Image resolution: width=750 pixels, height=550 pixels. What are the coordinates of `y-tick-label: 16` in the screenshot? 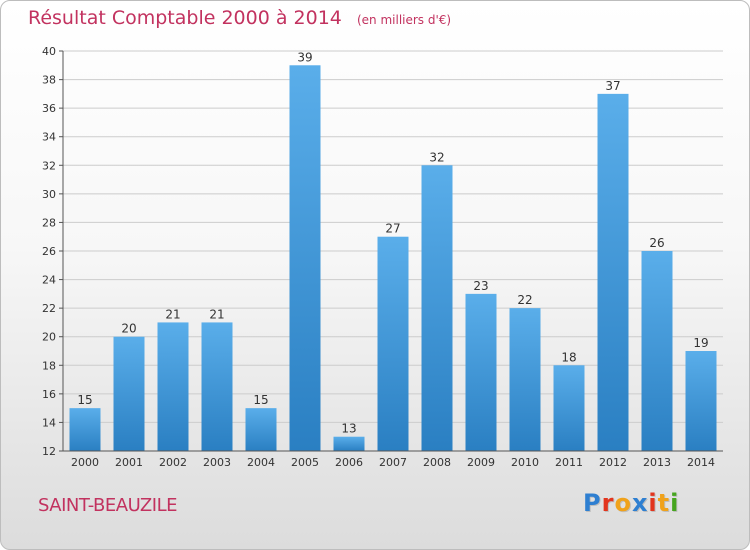 It's located at (49, 394).